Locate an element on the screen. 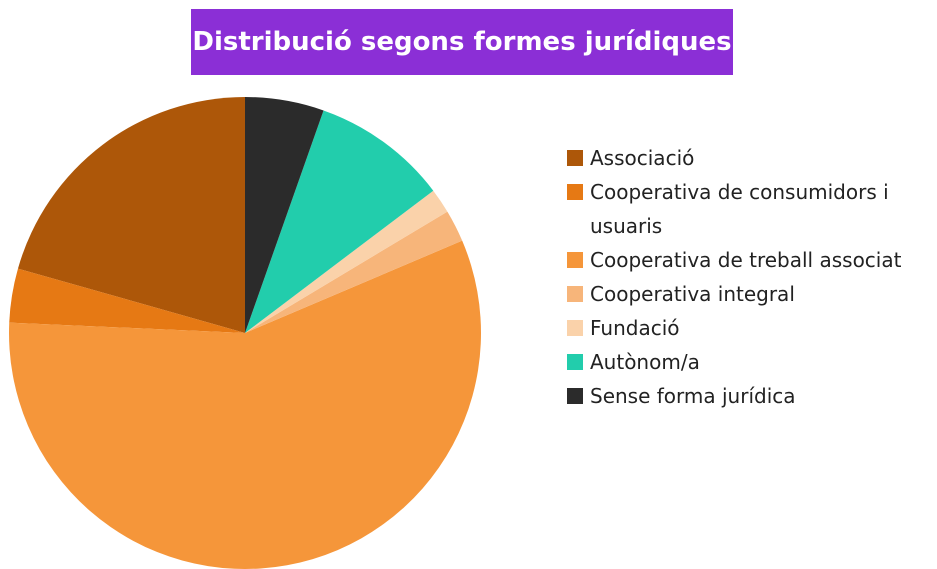  legend-label: Sense forma jurídica is located at coordinates (693, 396).